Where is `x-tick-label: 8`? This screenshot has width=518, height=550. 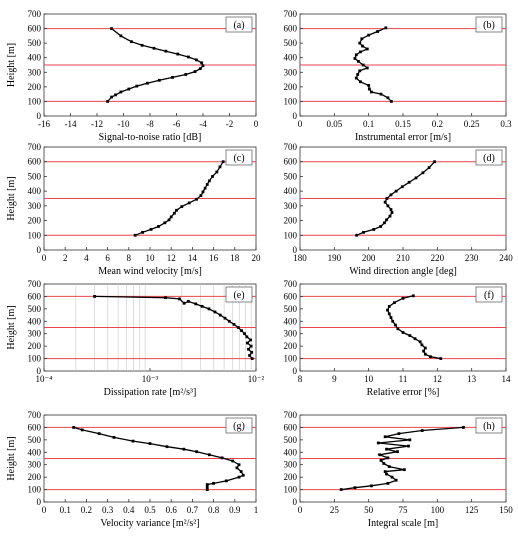 x-tick-label: 8 is located at coordinates (300, 379).